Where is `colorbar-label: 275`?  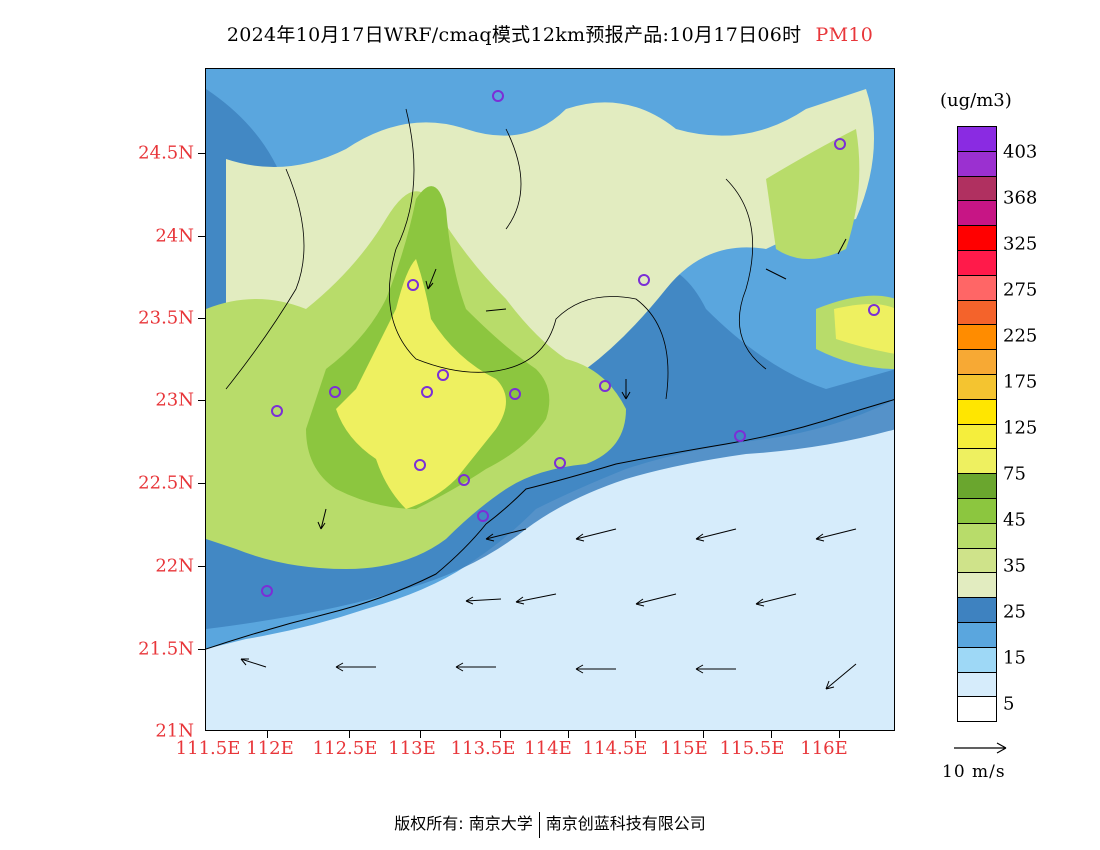 colorbar-label: 275 is located at coordinates (1020, 290).